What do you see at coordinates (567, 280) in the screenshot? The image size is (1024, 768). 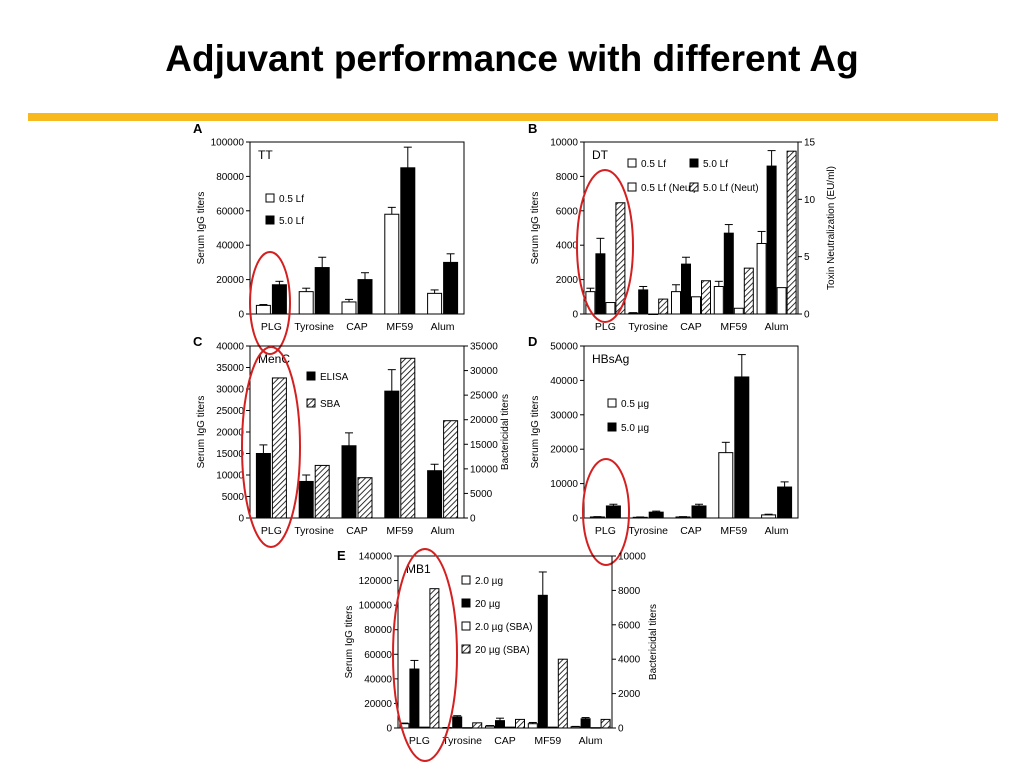 I see `y-tick-label-b: 2000` at bounding box center [567, 280].